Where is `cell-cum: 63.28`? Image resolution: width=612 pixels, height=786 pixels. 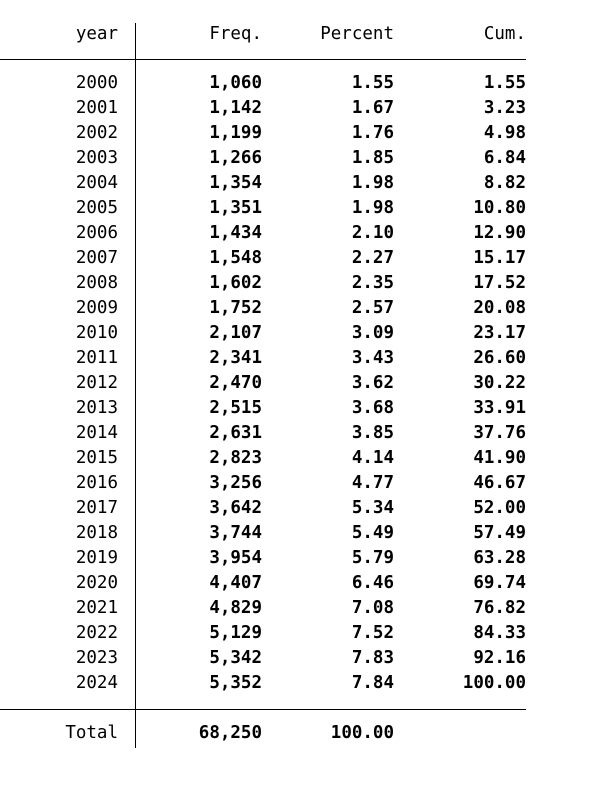
cell-cum: 63.28 is located at coordinates (499, 558).